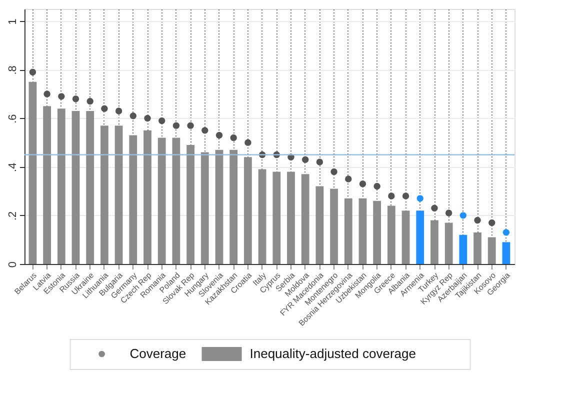 The width and height of the screenshot is (567, 404). Describe the element at coordinates (12, 167) in the screenshot. I see `y-tick-label: .4` at that location.